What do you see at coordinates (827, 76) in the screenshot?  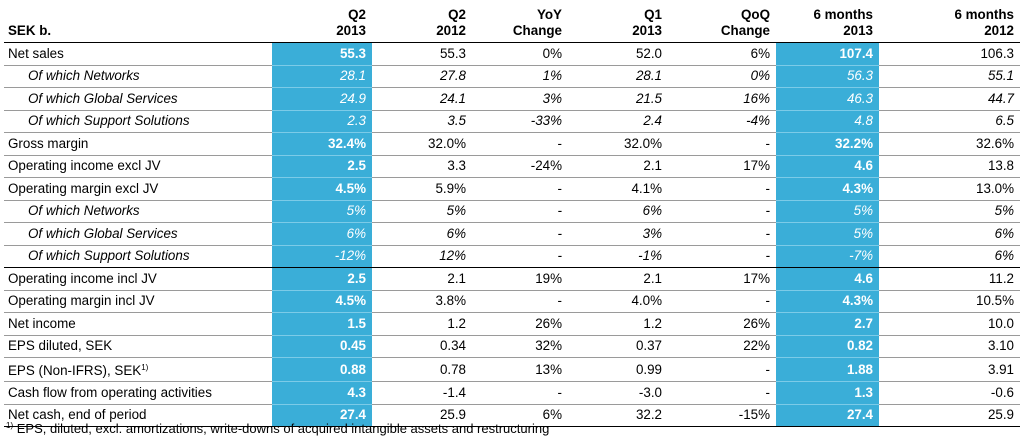 I see `row-value: 56.3` at bounding box center [827, 76].